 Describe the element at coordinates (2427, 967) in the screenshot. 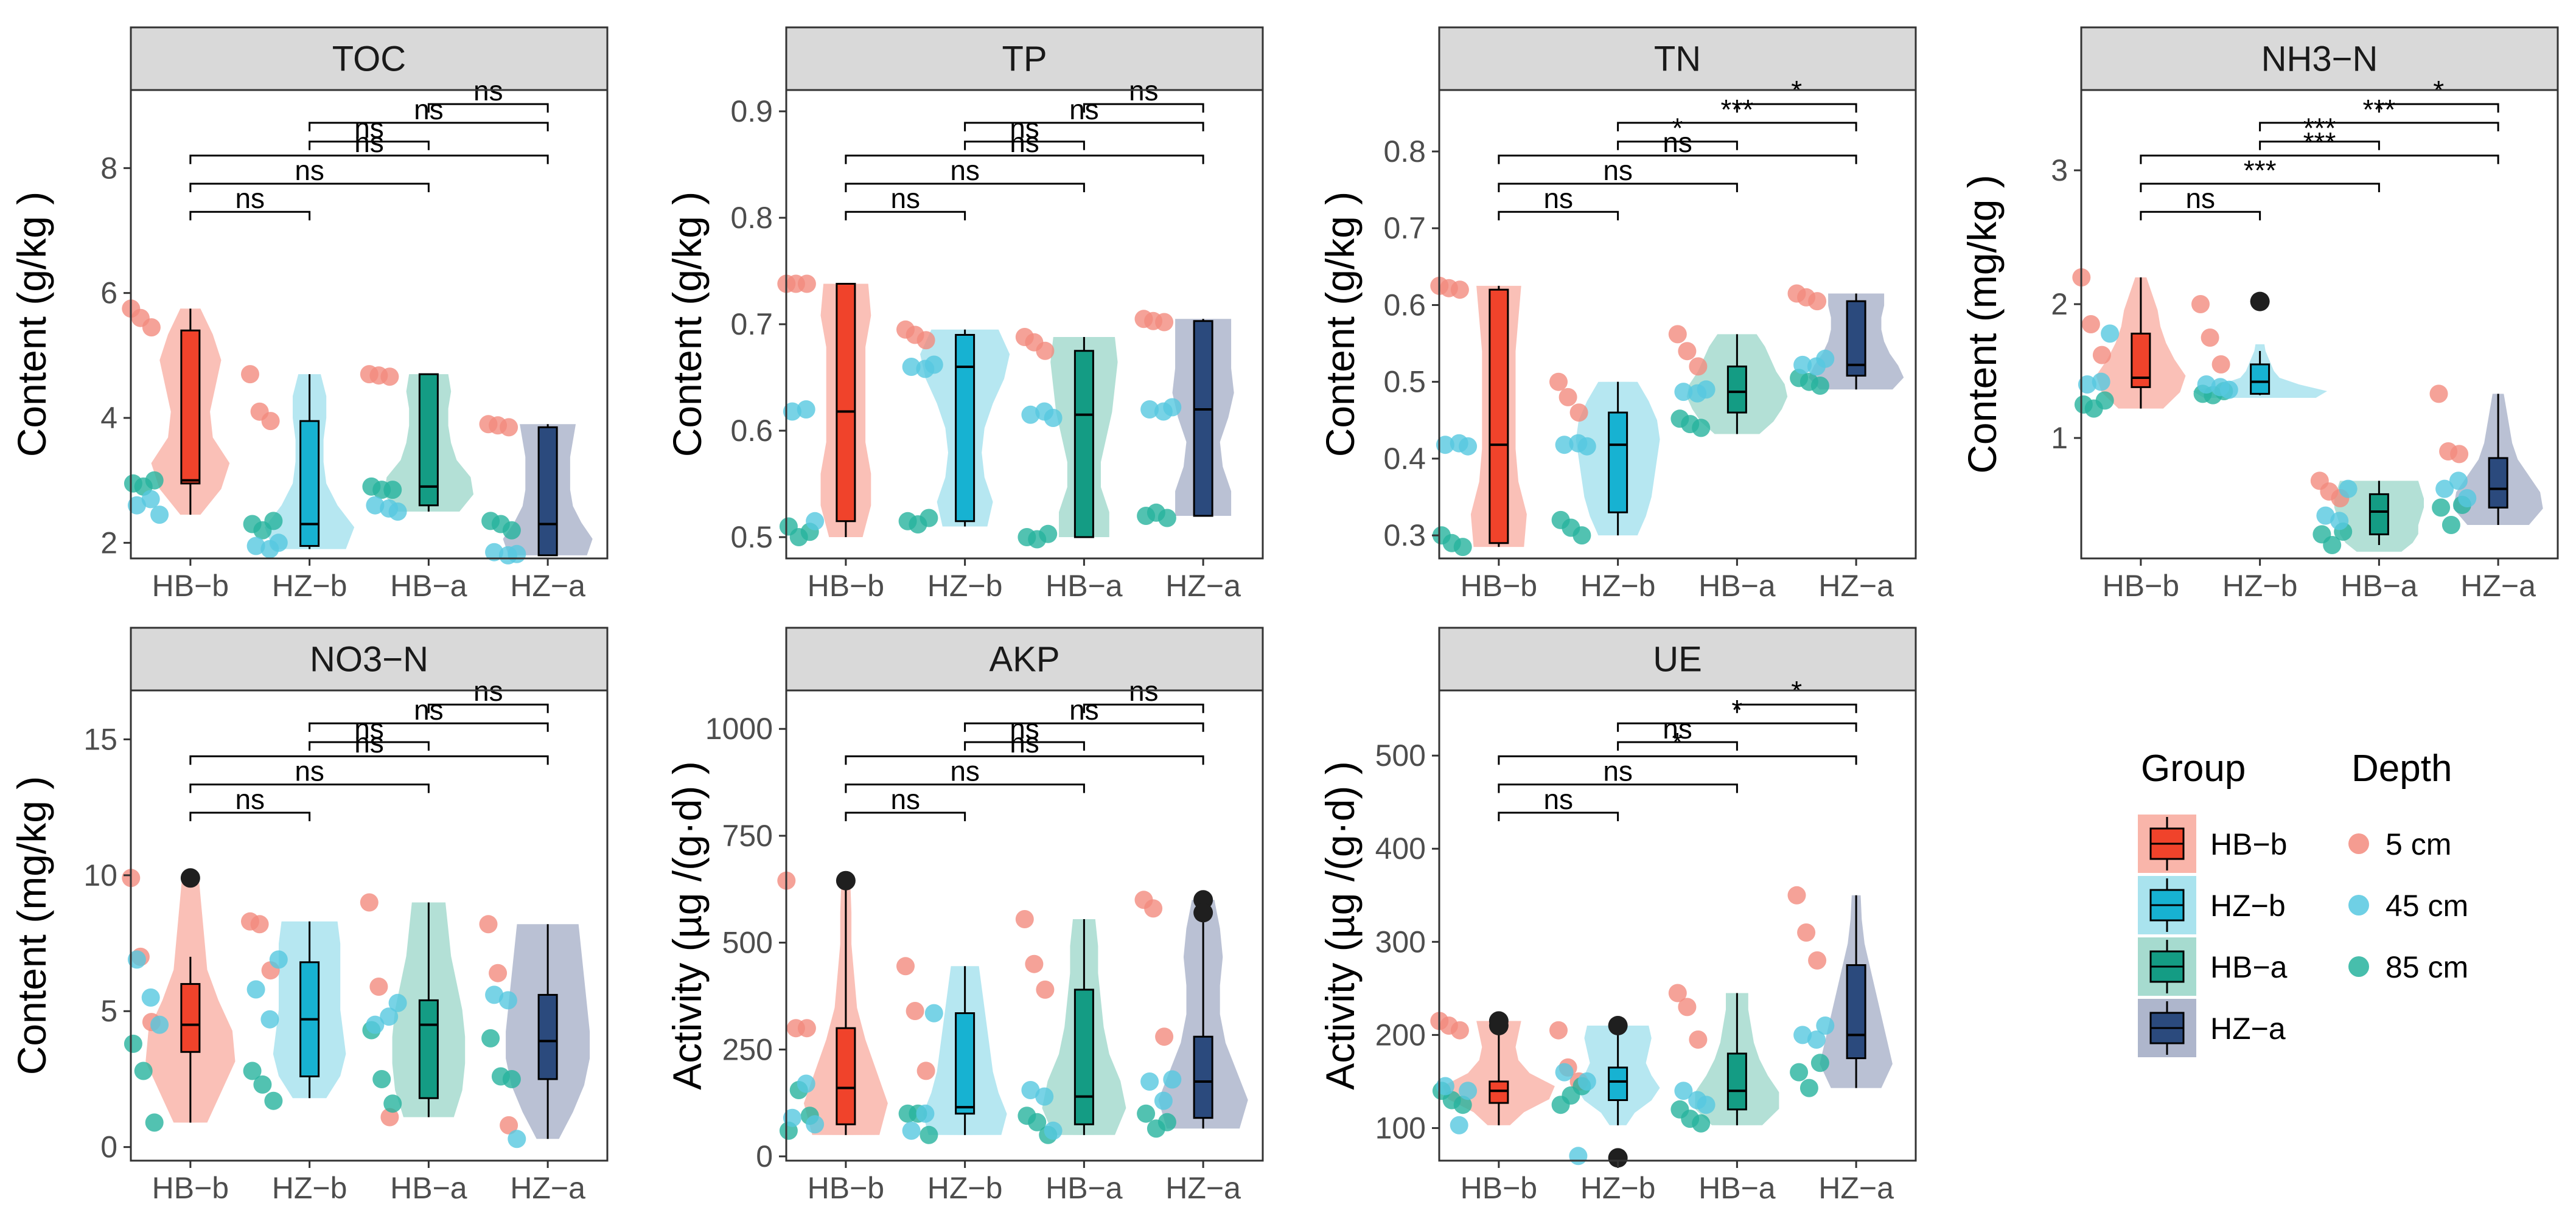

I see `legend-depth-85-label: 85 cm` at that location.